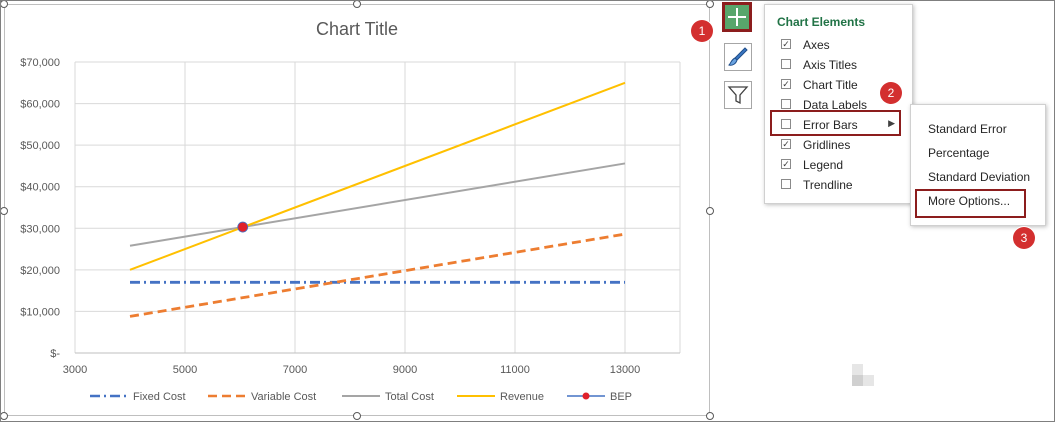  Describe the element at coordinates (243, 227) in the screenshot. I see `point-bep` at that location.